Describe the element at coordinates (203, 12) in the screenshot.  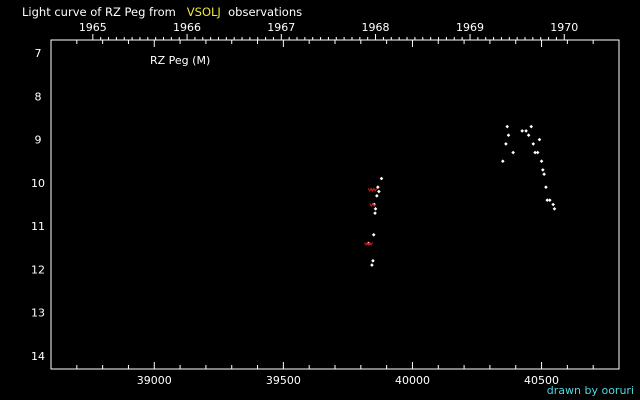
I see `title-source: VSOLJ` at that location.